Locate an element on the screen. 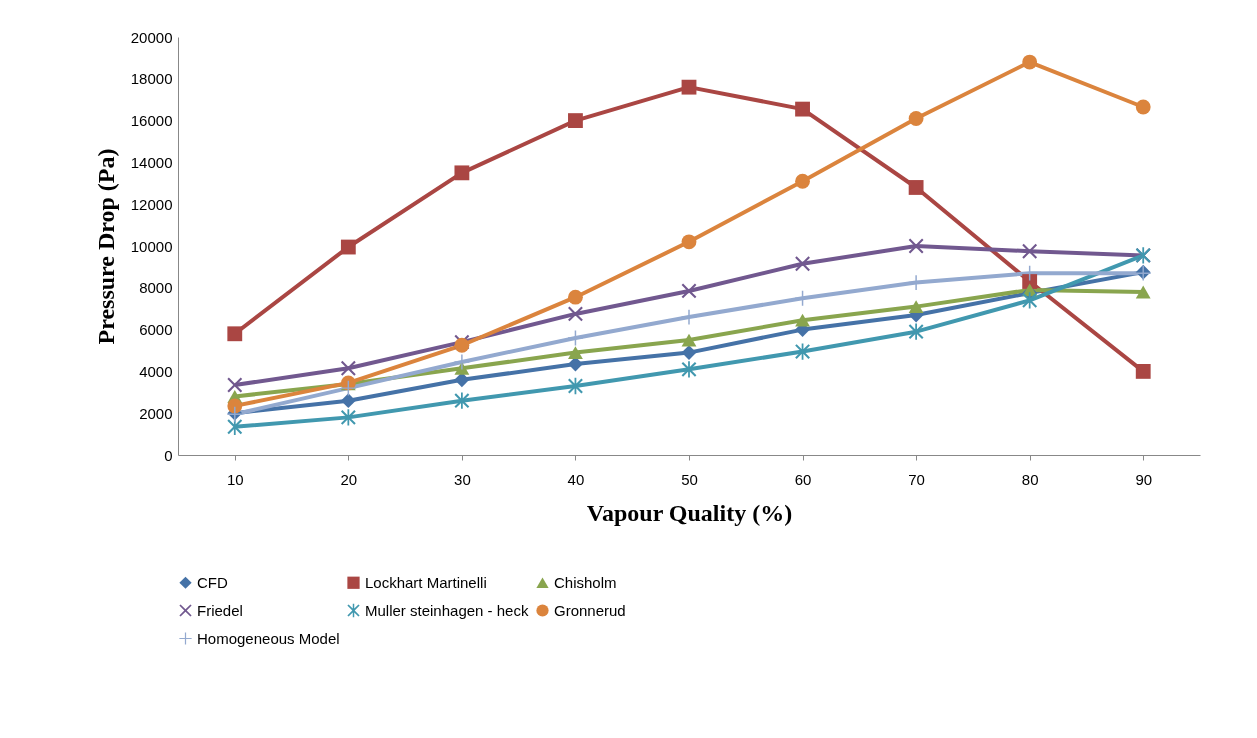  y-tick-label: 4000 is located at coordinates (156, 371).